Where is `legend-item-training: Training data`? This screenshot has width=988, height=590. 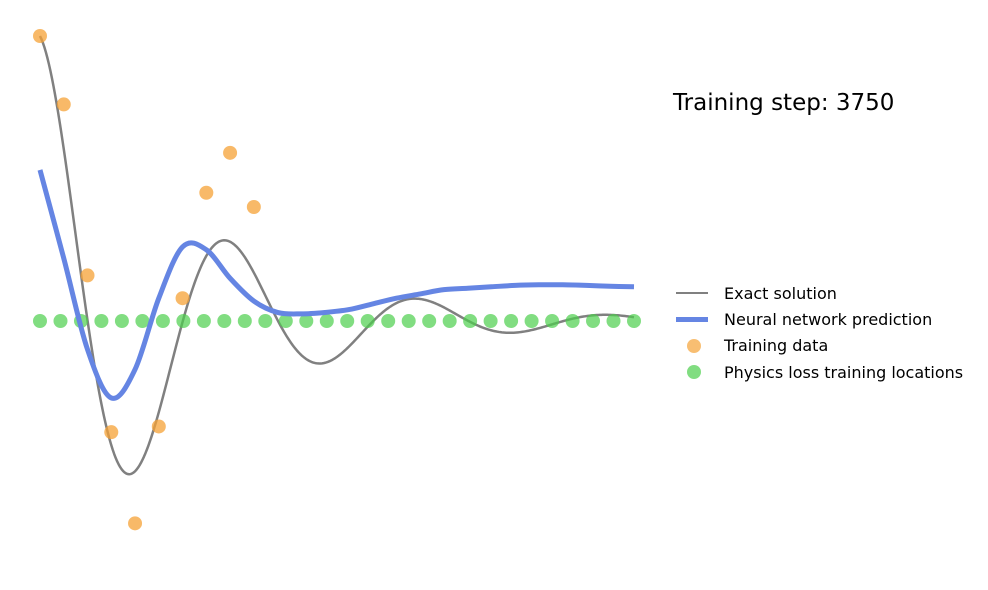
legend-item-training: Training data is located at coordinates (817, 346).